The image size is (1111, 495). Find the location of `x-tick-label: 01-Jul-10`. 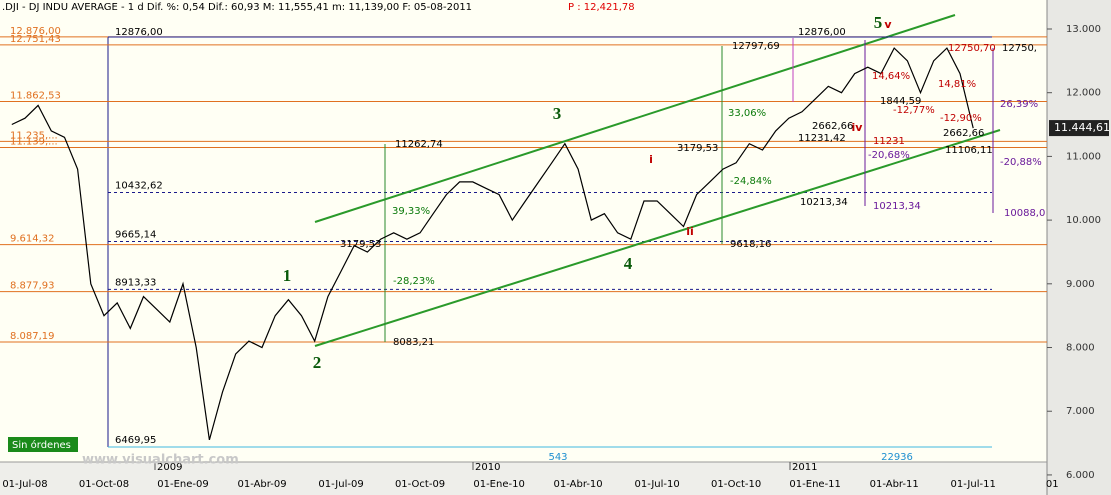

x-tick-label: 01-Jul-10 is located at coordinates (656, 484).